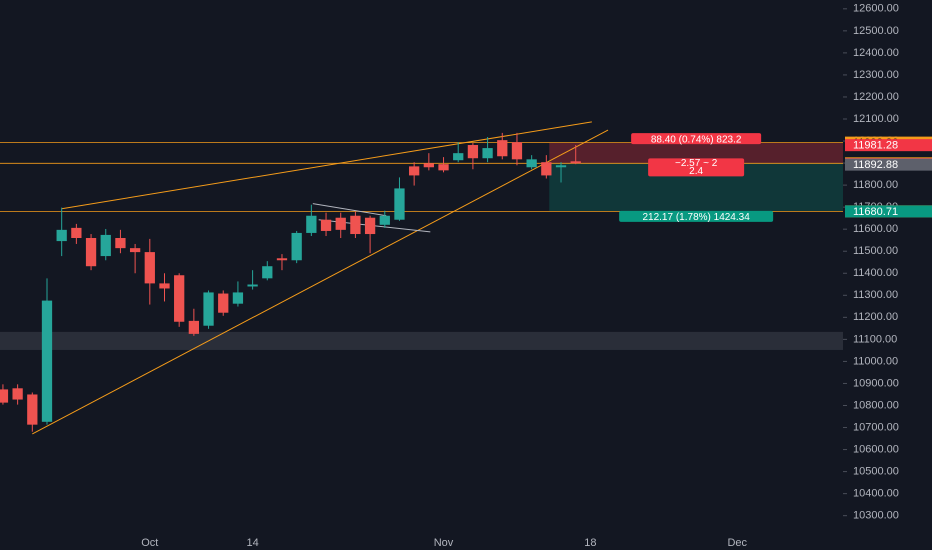  Describe the element at coordinates (876, 119) in the screenshot. I see `y-tick-label: 12100.00` at that location.